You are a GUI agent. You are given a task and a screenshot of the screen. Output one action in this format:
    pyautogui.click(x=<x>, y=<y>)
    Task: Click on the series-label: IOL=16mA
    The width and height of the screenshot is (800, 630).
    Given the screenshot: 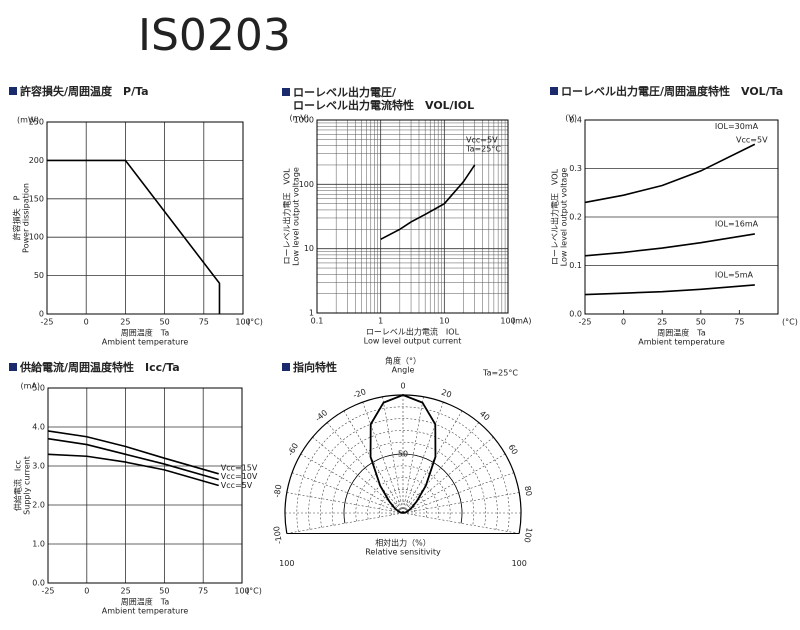 What is the action you would take?
    pyautogui.click(x=737, y=223)
    